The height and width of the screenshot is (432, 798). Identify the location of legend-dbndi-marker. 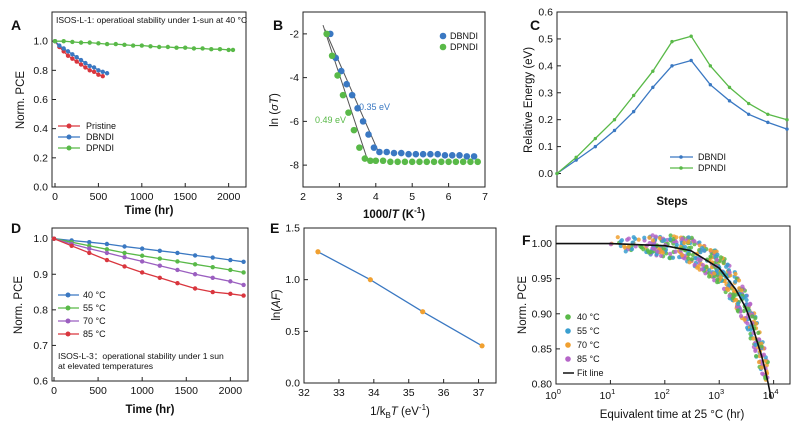
(443, 36).